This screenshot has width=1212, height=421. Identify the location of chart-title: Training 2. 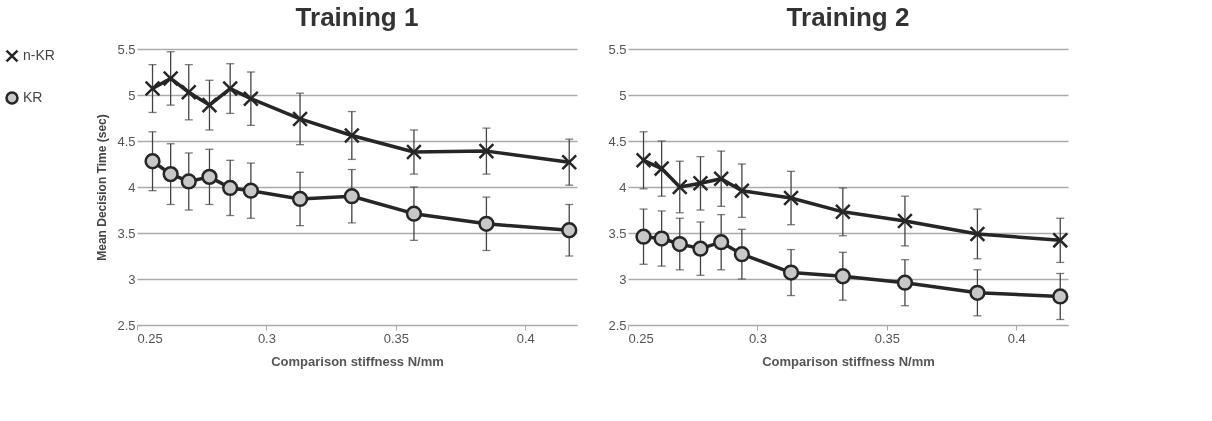
(848, 17).